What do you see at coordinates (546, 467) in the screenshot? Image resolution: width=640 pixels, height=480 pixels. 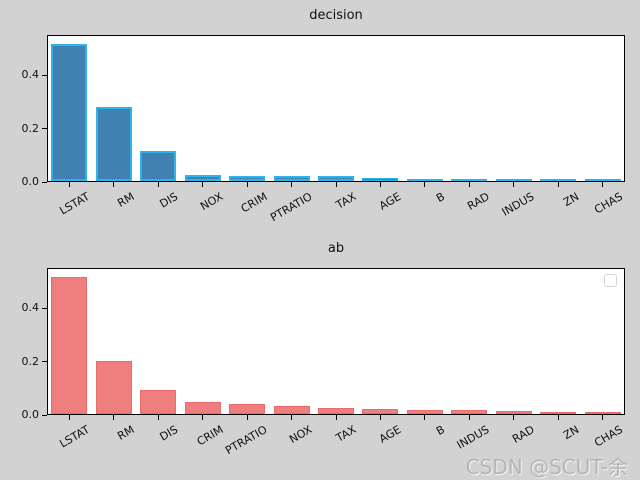 I see `csdn-watermark: CSDN @SCUT-余` at bounding box center [546, 467].